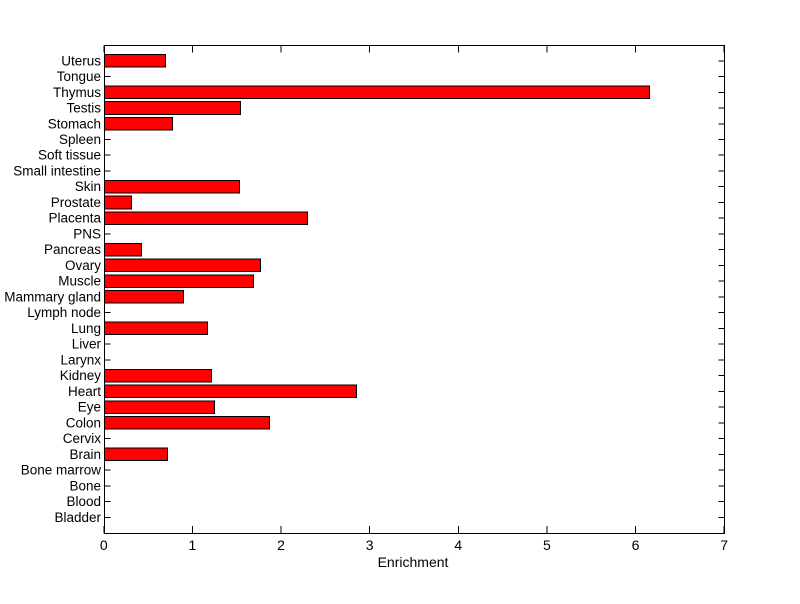 Image resolution: width=800 pixels, height=604 pixels. What do you see at coordinates (80, 139) in the screenshot?
I see `svg-text: Spleen` at bounding box center [80, 139].